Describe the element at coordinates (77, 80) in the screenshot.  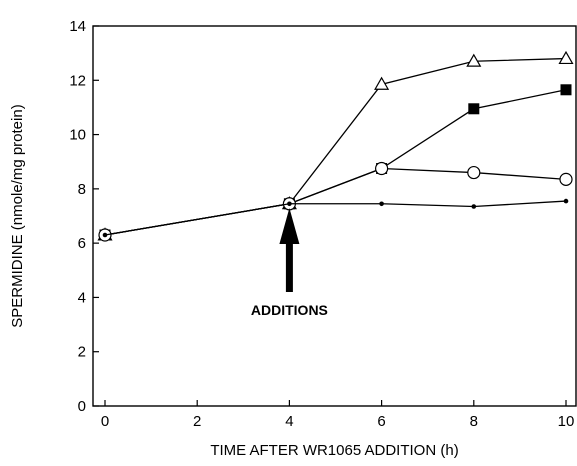
I see `y-tick-label: 12` at that location.